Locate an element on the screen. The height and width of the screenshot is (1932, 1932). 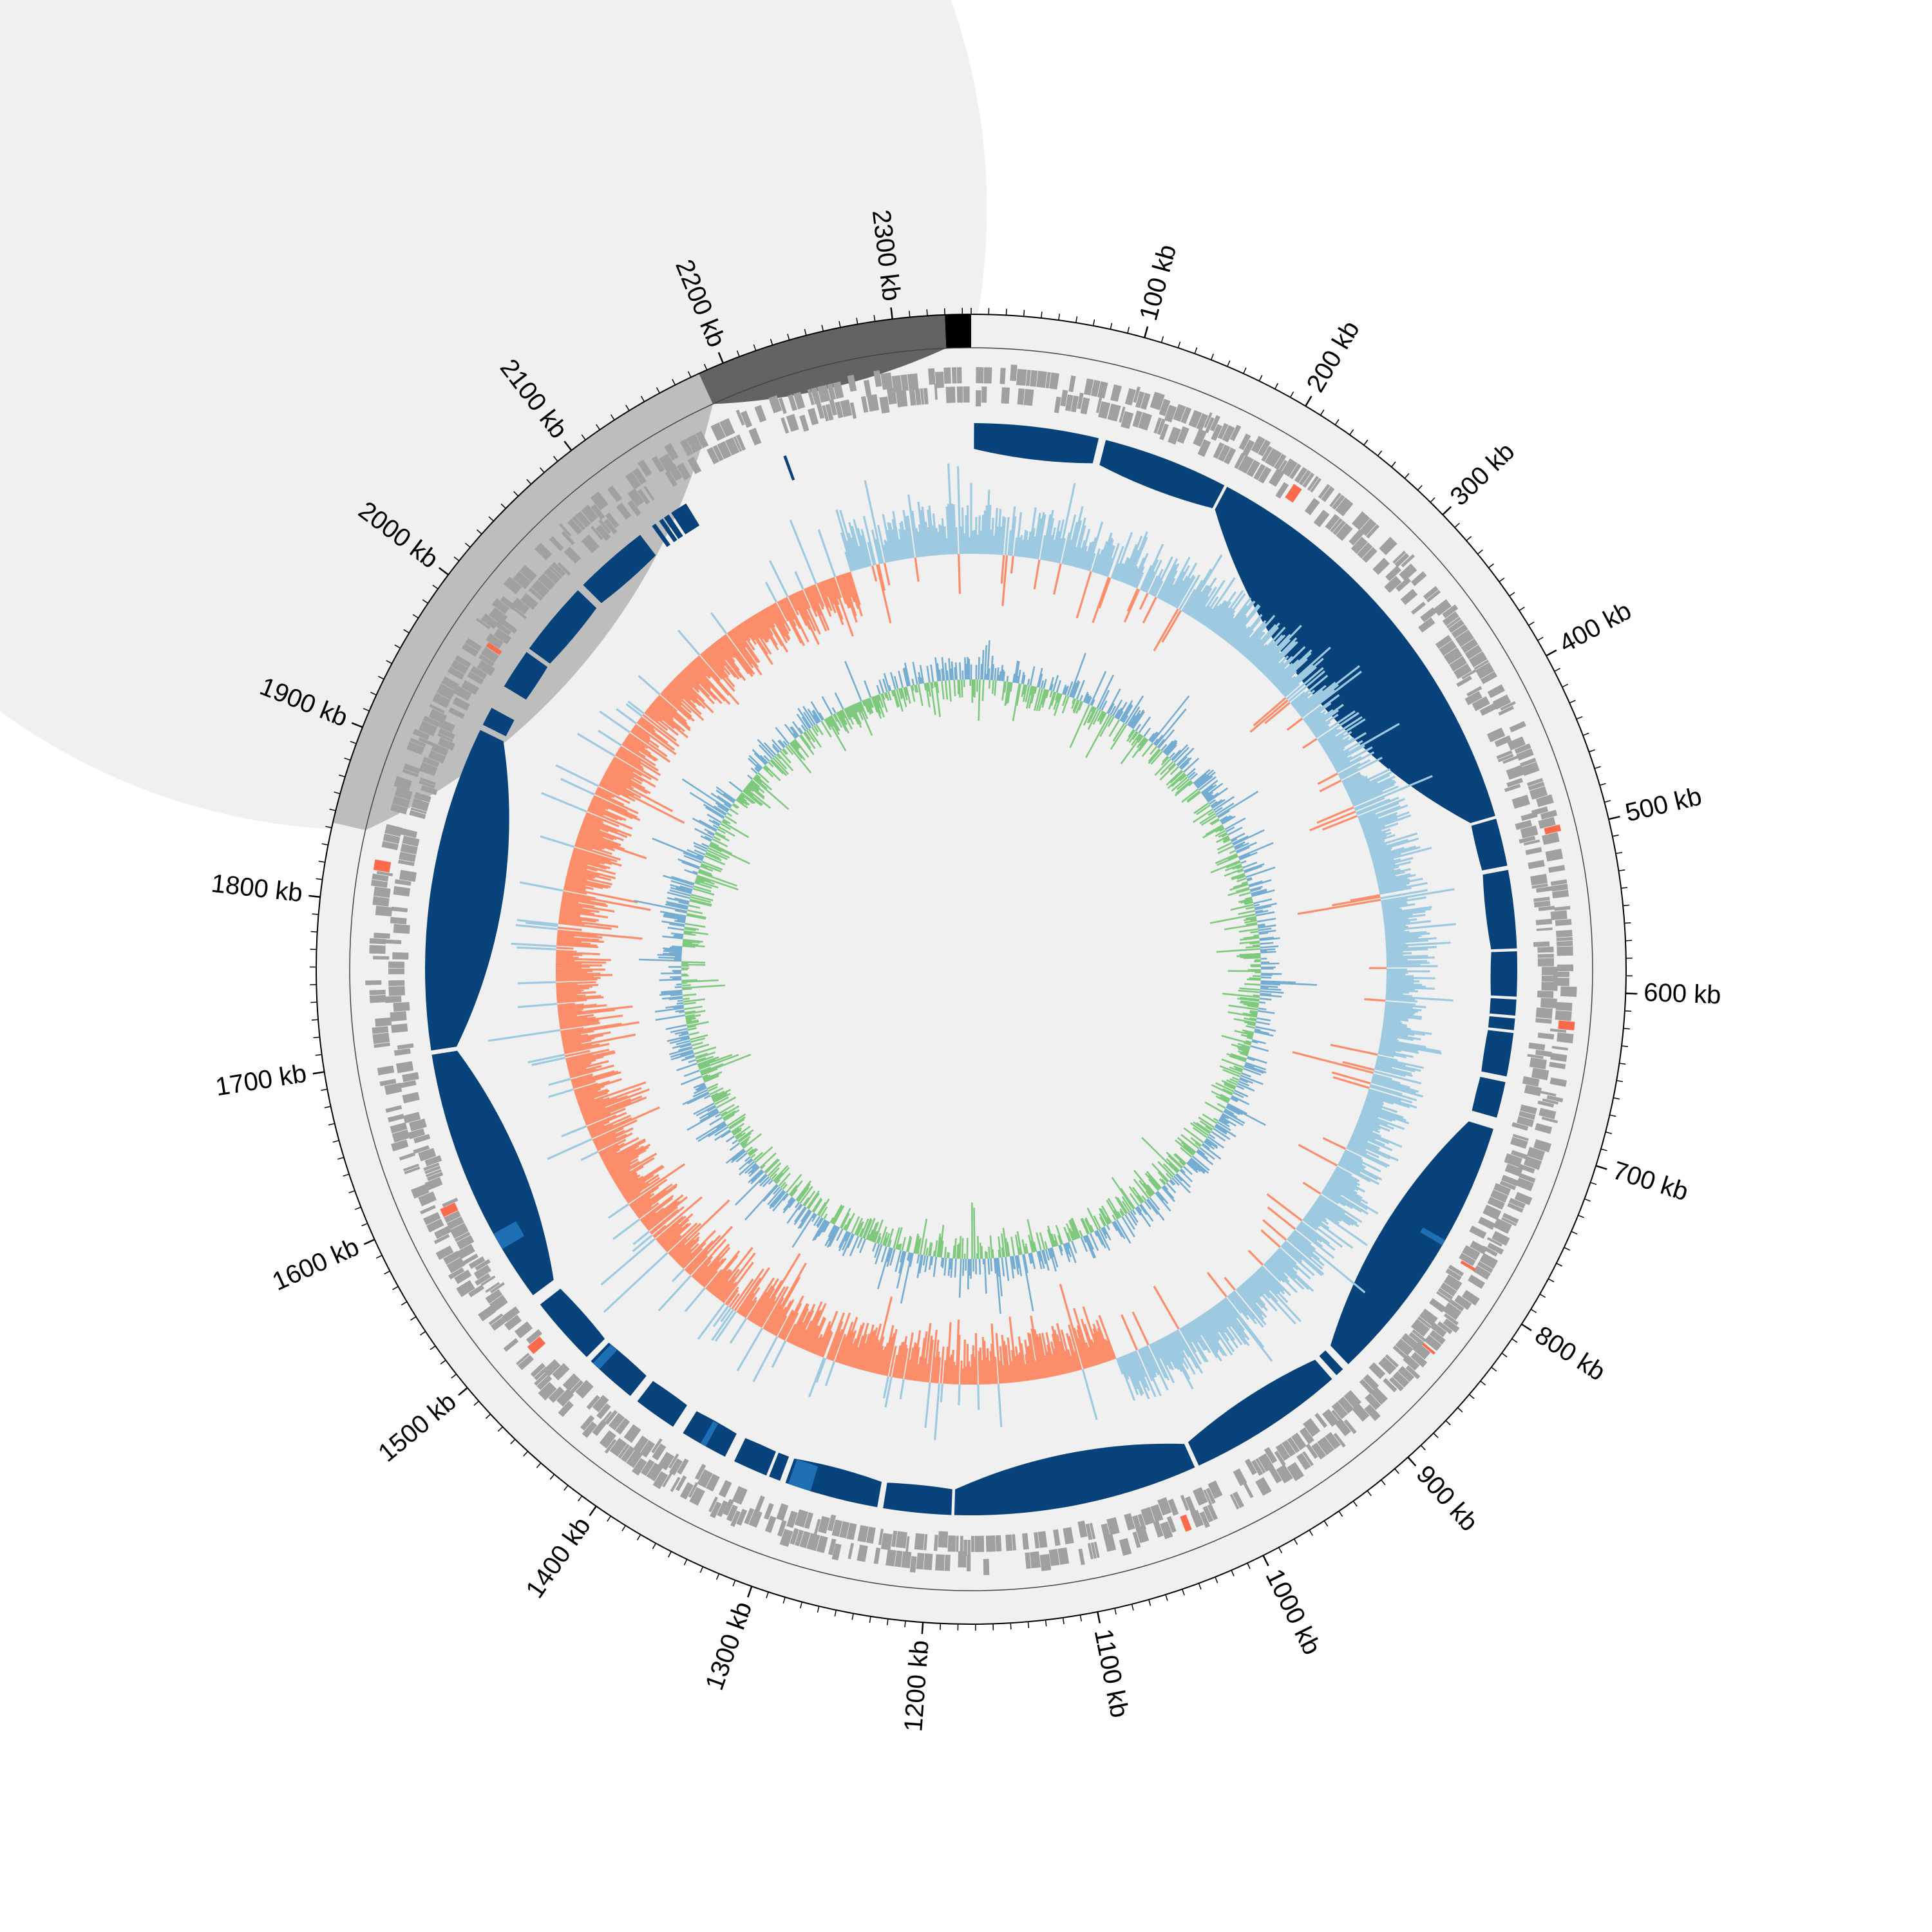
gc-content-high is located at coordinates (975, 977).